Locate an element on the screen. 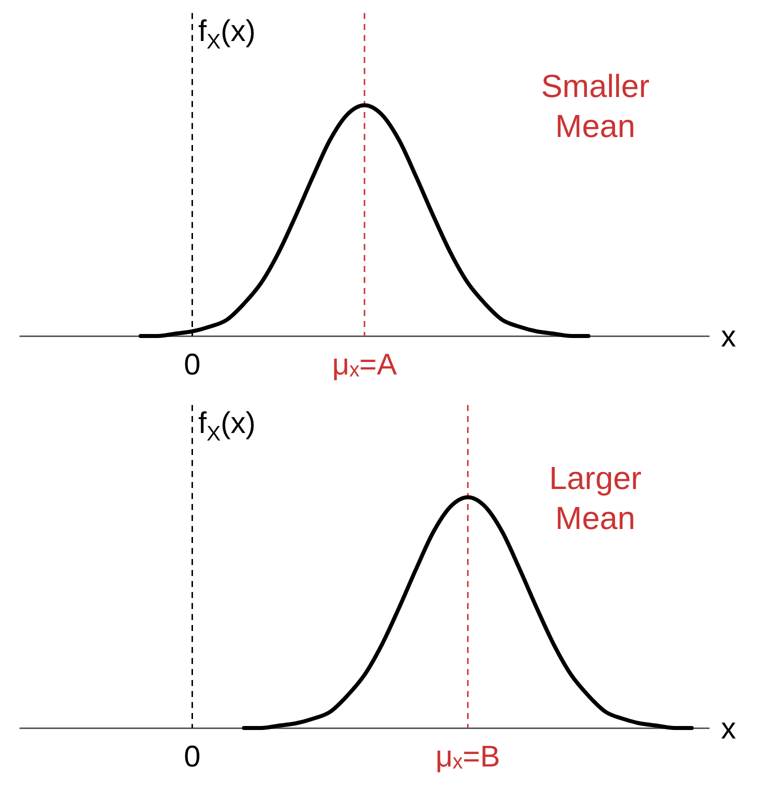  annotation: Smaller Mean is located at coordinates (595, 106).